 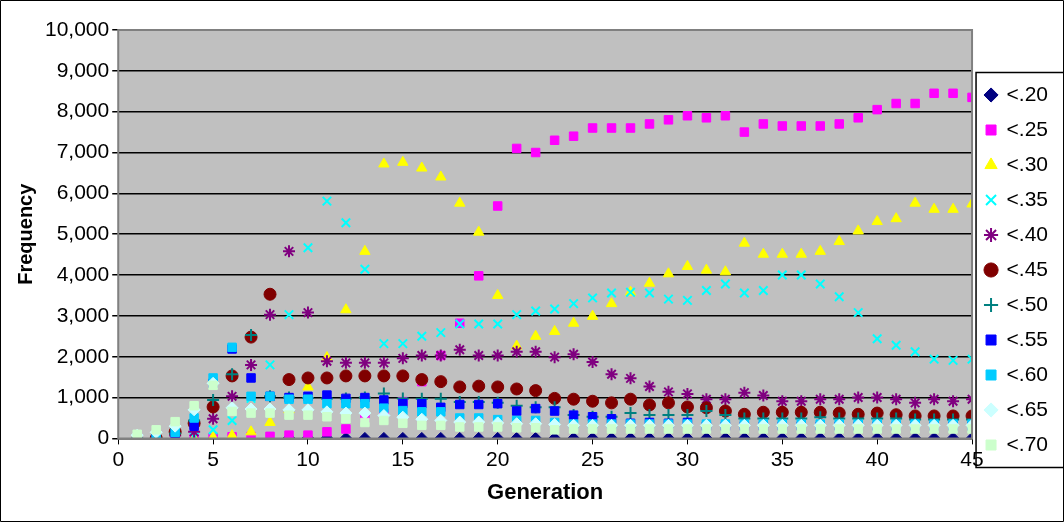 What do you see at coordinates (83, 396) in the screenshot?
I see `y-tick-label: 1,000` at bounding box center [83, 396].